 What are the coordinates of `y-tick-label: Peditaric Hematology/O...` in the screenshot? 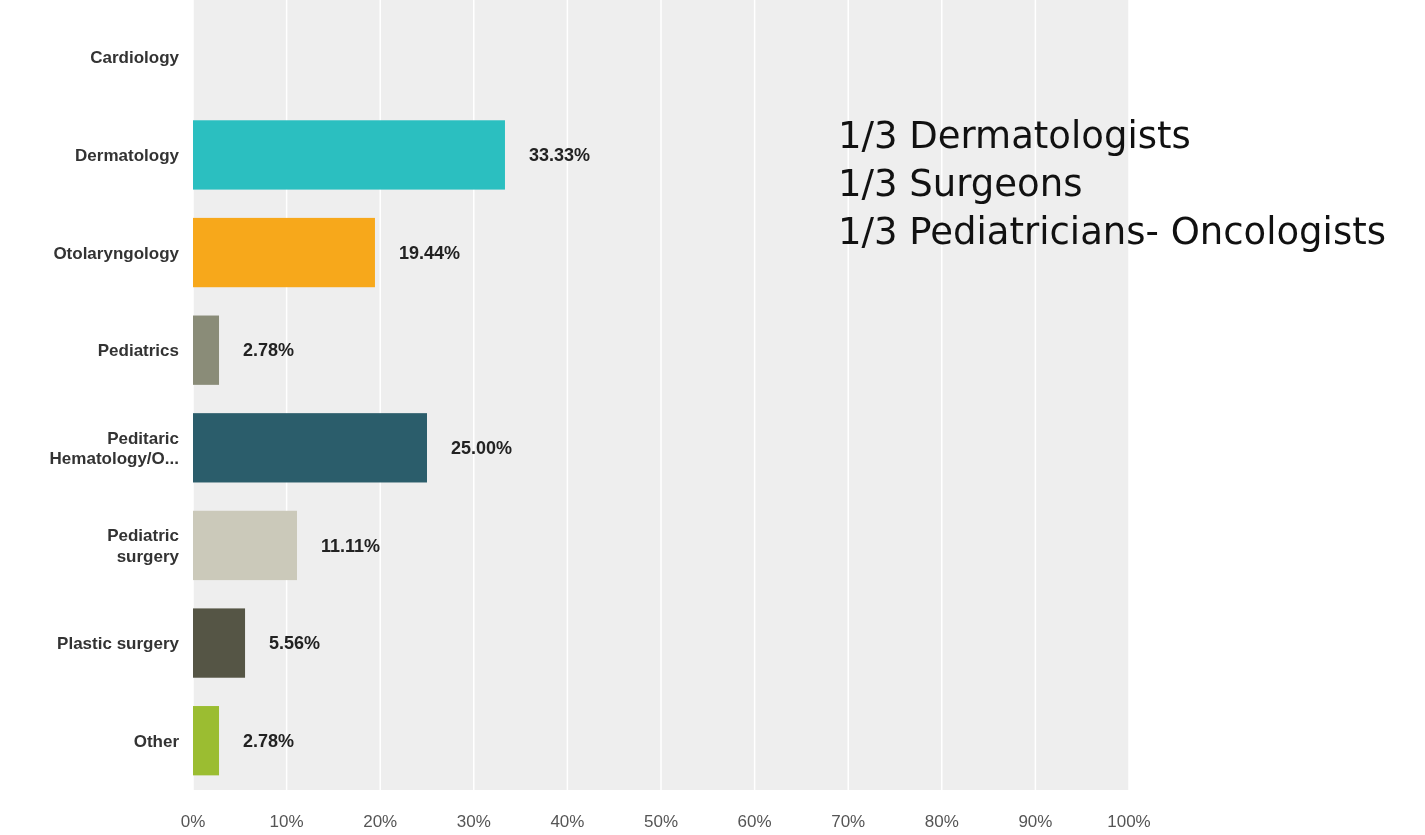 It's located at (114, 448).